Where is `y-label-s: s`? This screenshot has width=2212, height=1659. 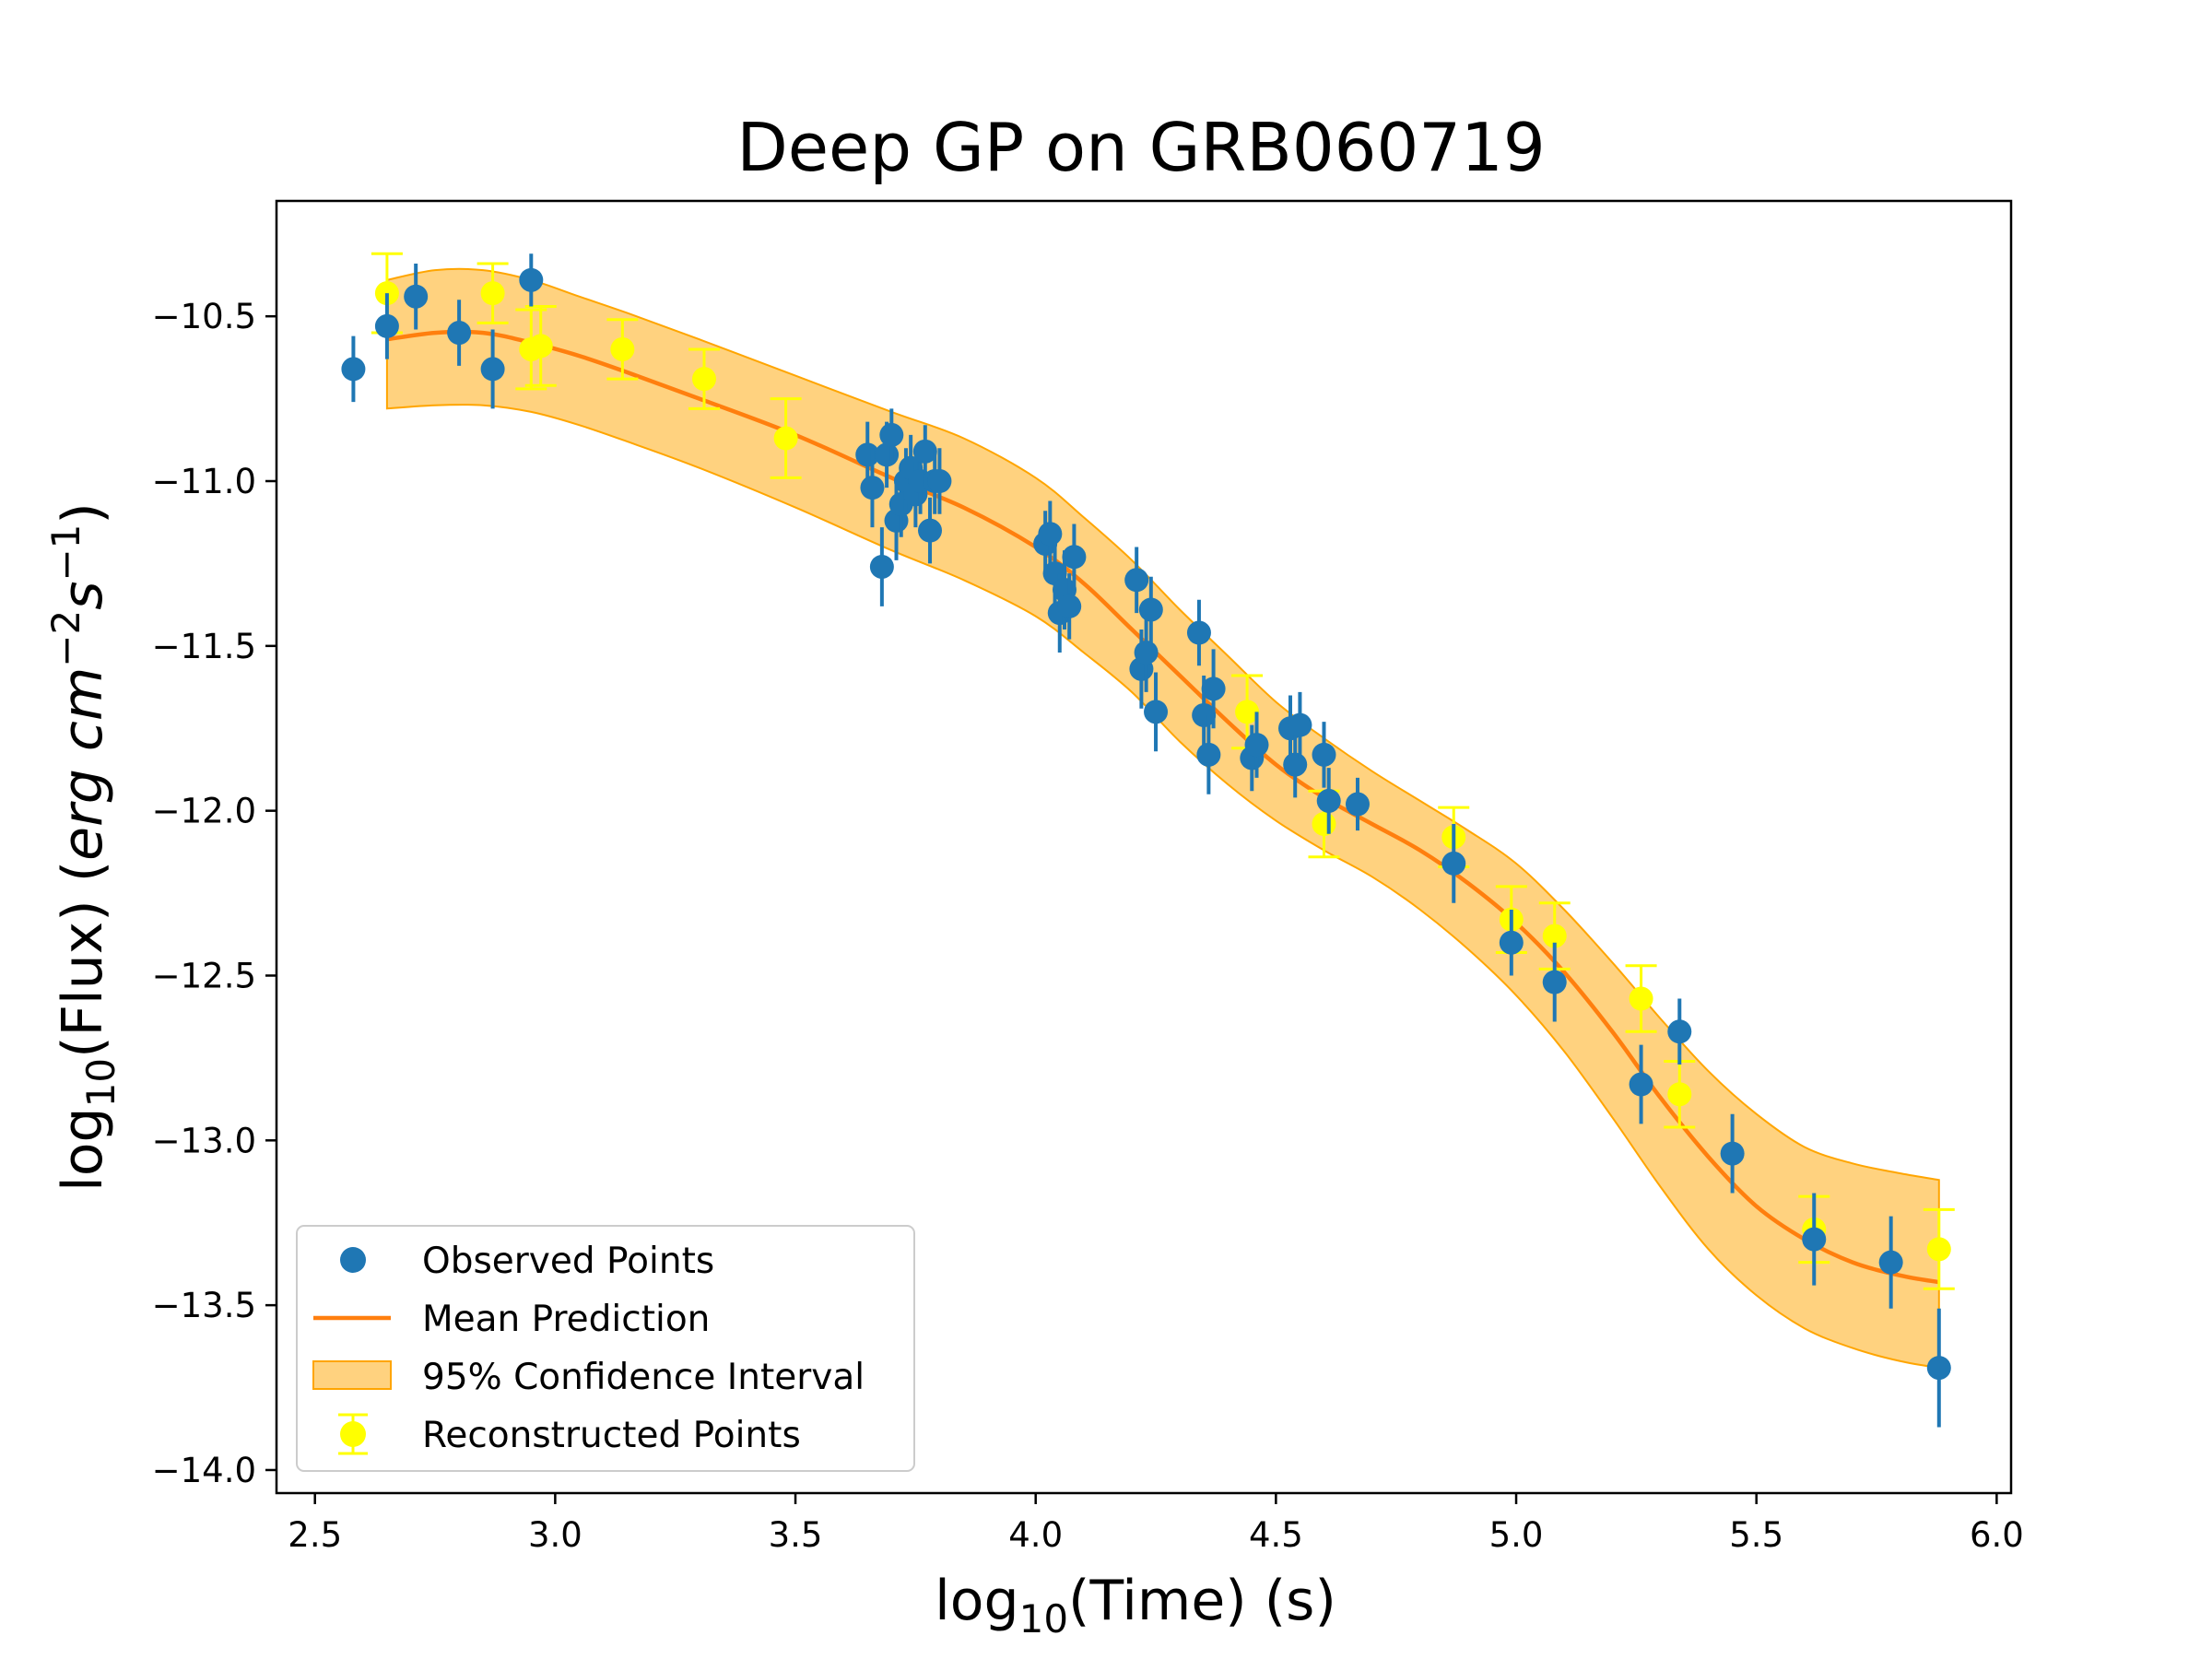
y-label-s: s is located at coordinates (83, 596).